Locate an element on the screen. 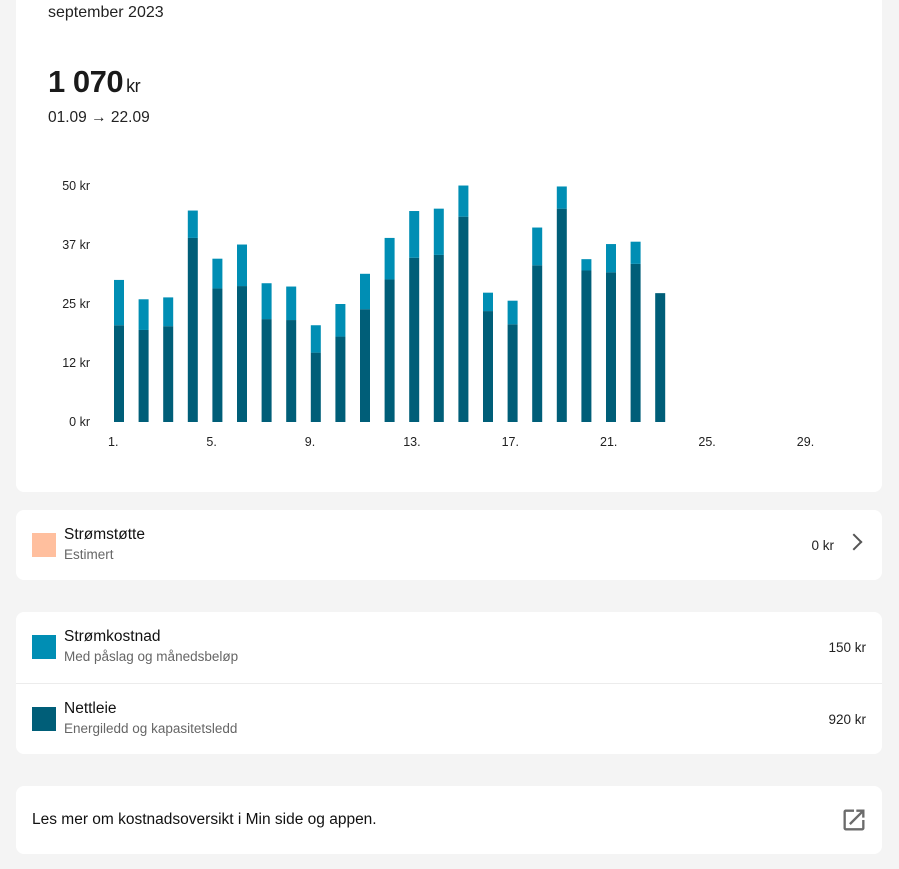 The width and height of the screenshot is (899, 869). cost-subtitle: Energiledd og kapasitetsledd is located at coordinates (151, 728).